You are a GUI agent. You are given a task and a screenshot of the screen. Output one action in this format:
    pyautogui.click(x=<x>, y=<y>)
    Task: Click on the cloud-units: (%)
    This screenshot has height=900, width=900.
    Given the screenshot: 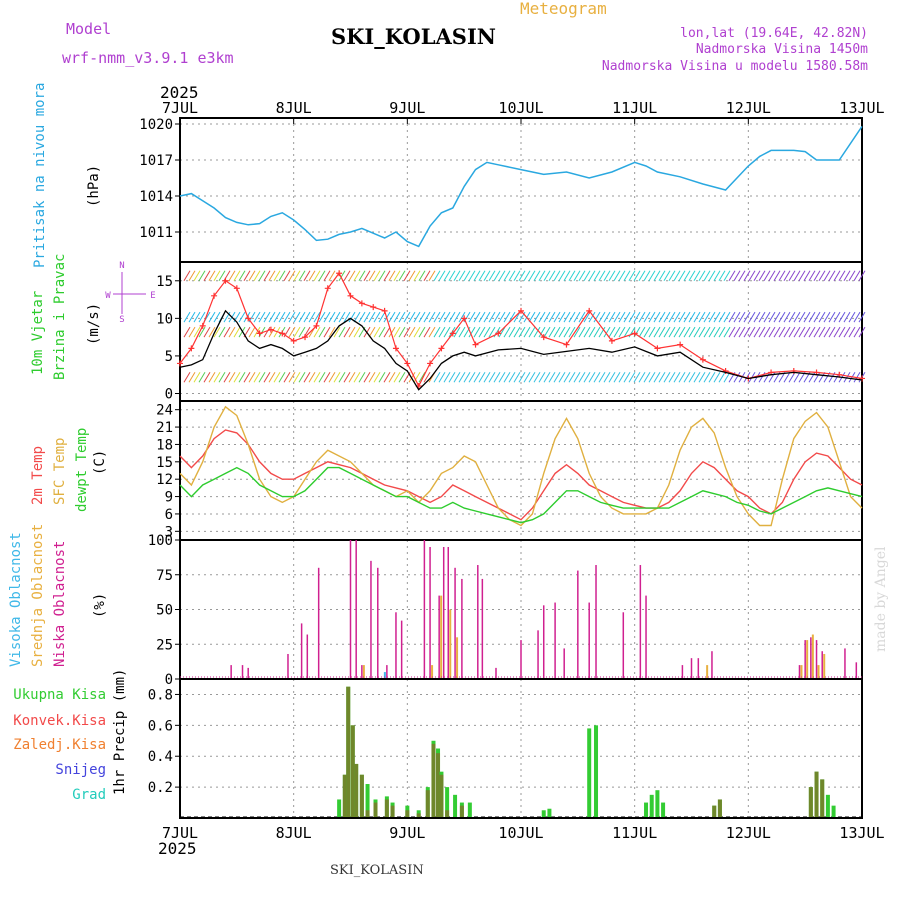 What is the action you would take?
    pyautogui.click(x=100, y=605)
    